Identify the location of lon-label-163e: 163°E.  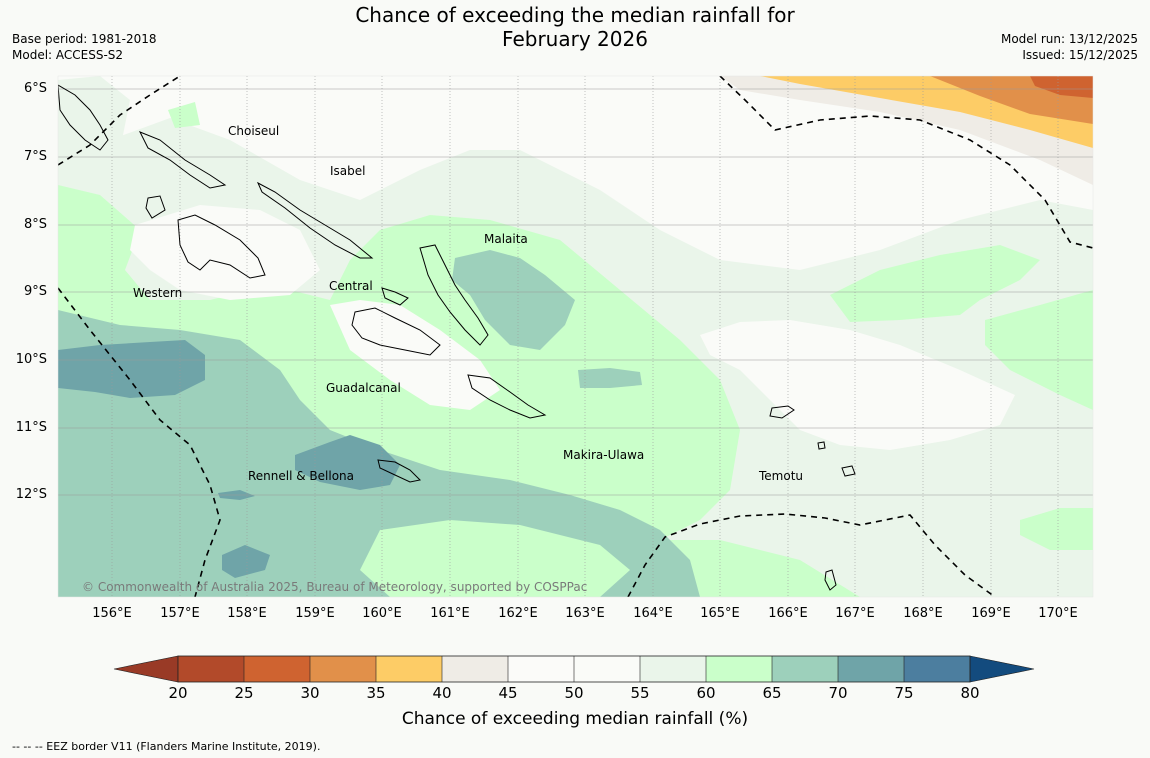
(585, 613).